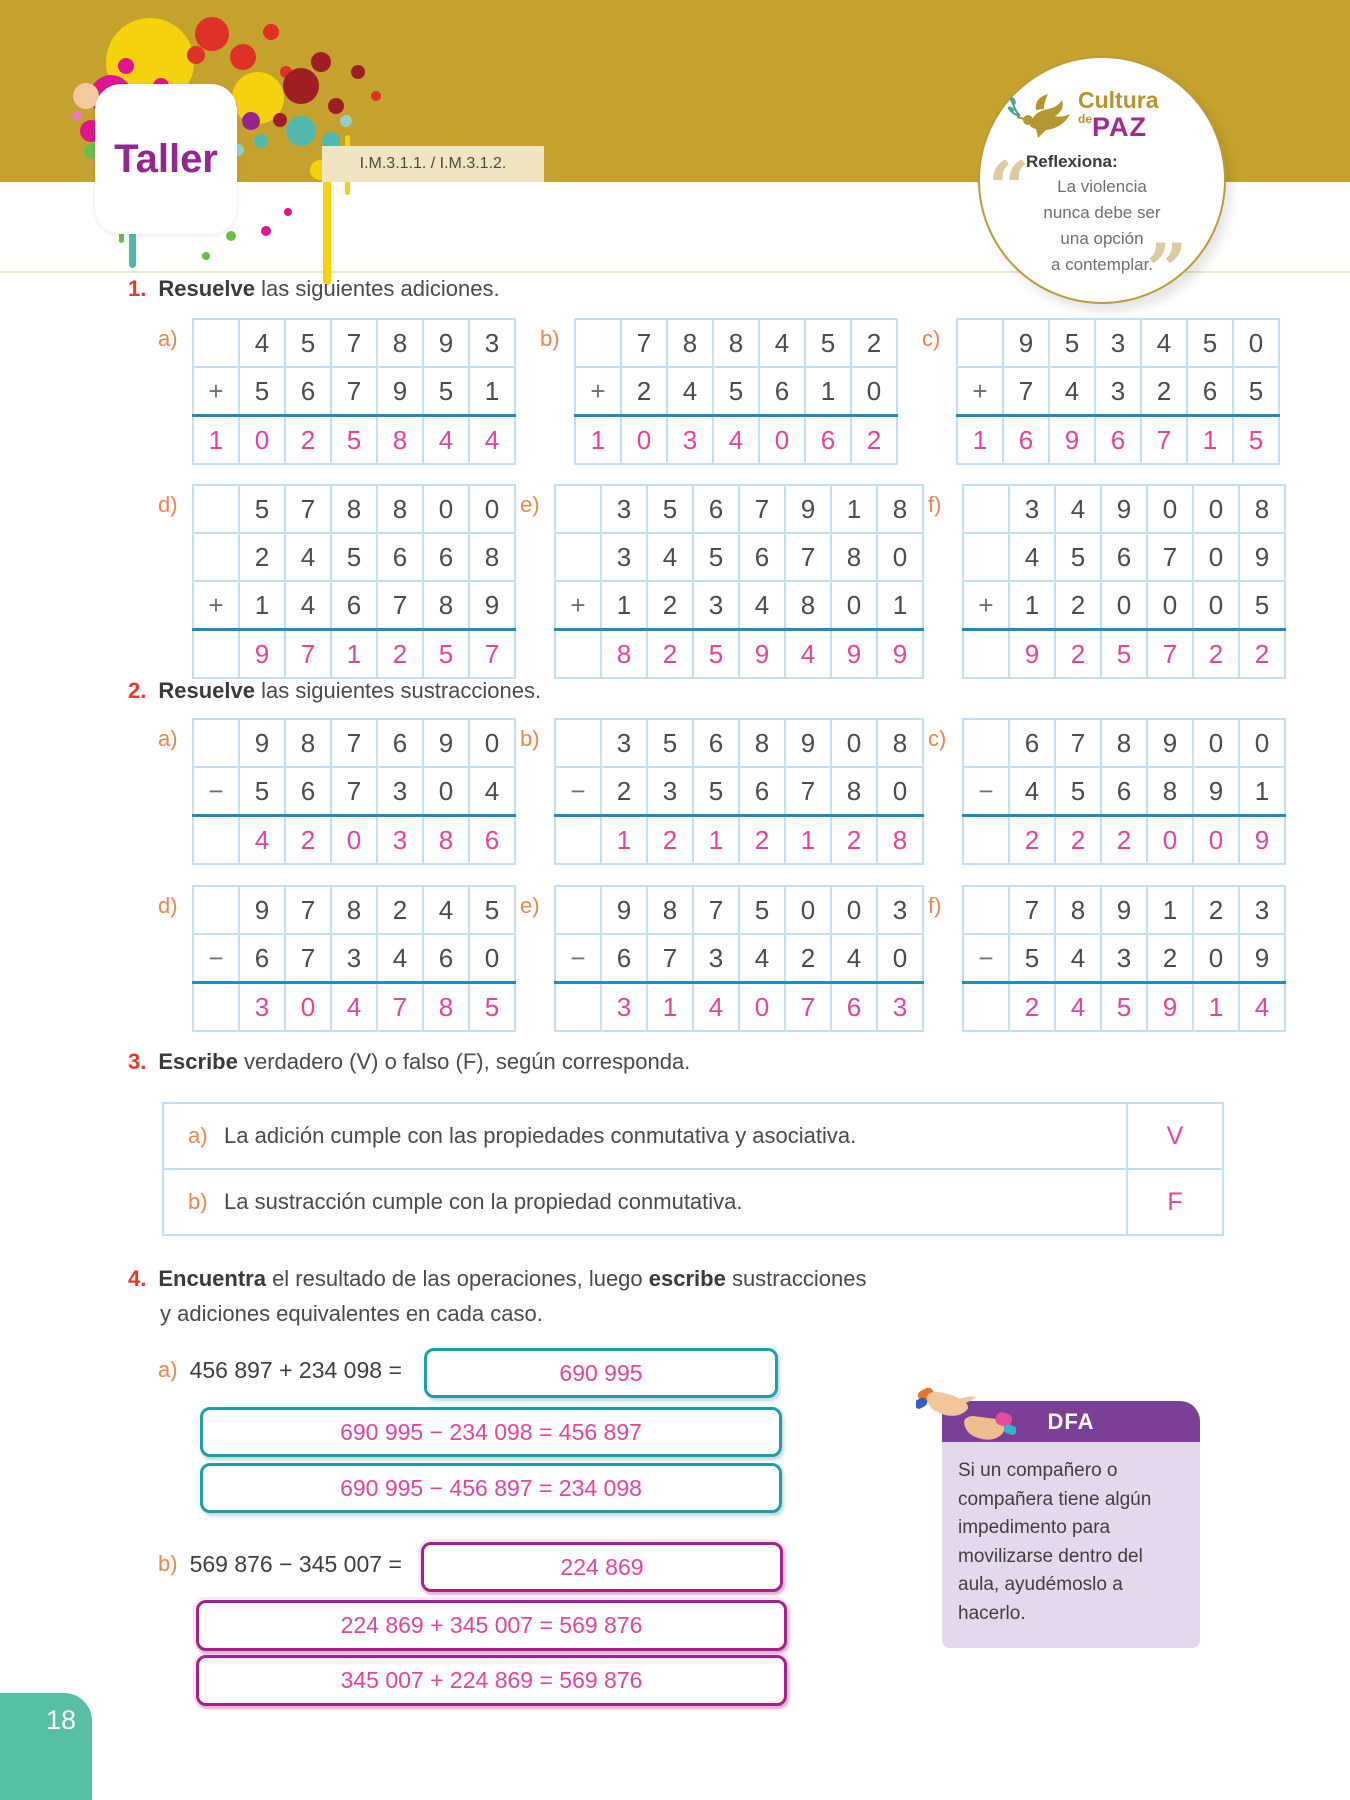  I want to click on digit-cell: +, so click(216, 391).